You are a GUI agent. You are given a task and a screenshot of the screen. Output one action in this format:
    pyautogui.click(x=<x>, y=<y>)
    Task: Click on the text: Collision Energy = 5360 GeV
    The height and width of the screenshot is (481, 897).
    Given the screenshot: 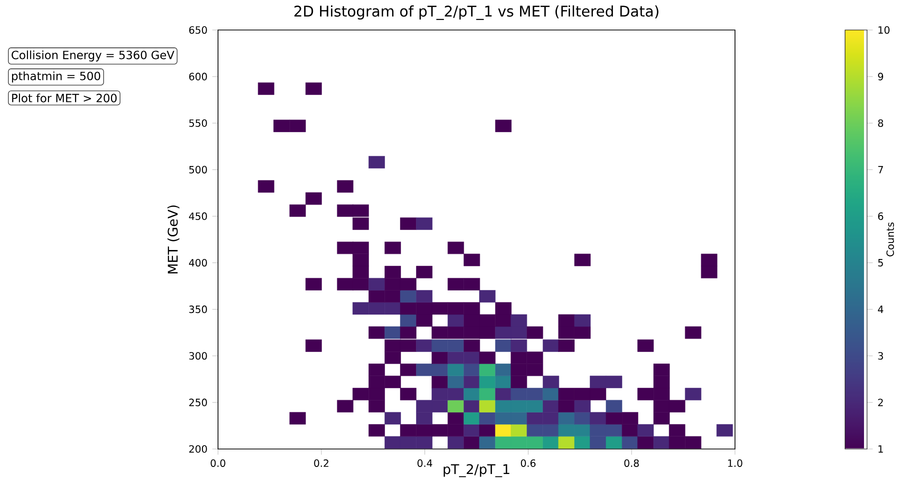 What is the action you would take?
    pyautogui.click(x=93, y=56)
    